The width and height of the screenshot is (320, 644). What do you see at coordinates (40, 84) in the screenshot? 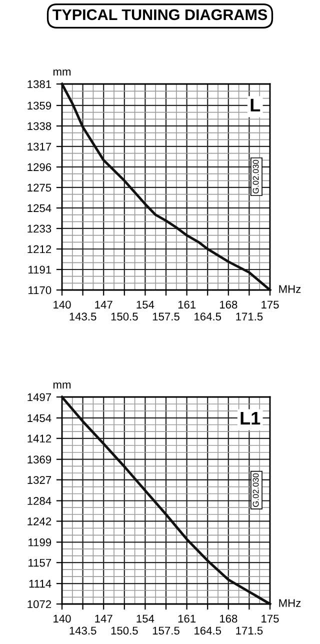
I see `y-tick-label: 1381` at bounding box center [40, 84].